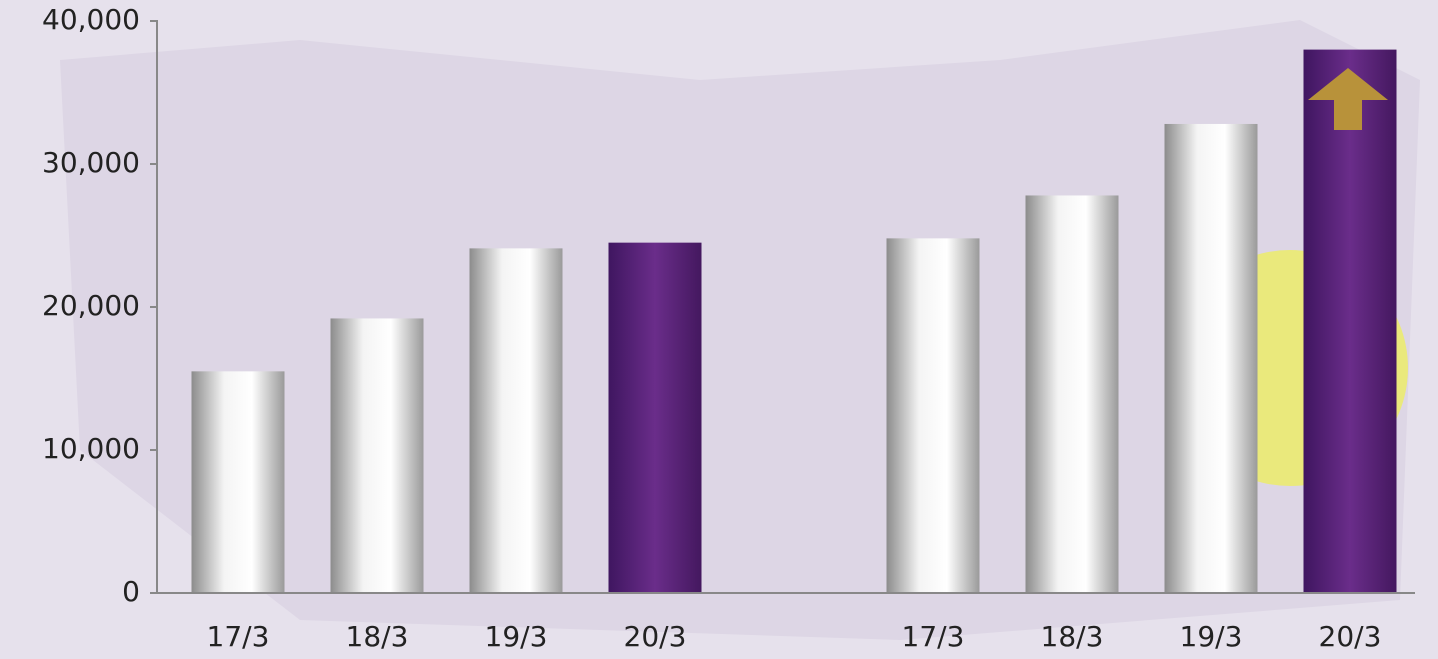  I want to click on y-tick-label: 30,000, so click(91, 162).